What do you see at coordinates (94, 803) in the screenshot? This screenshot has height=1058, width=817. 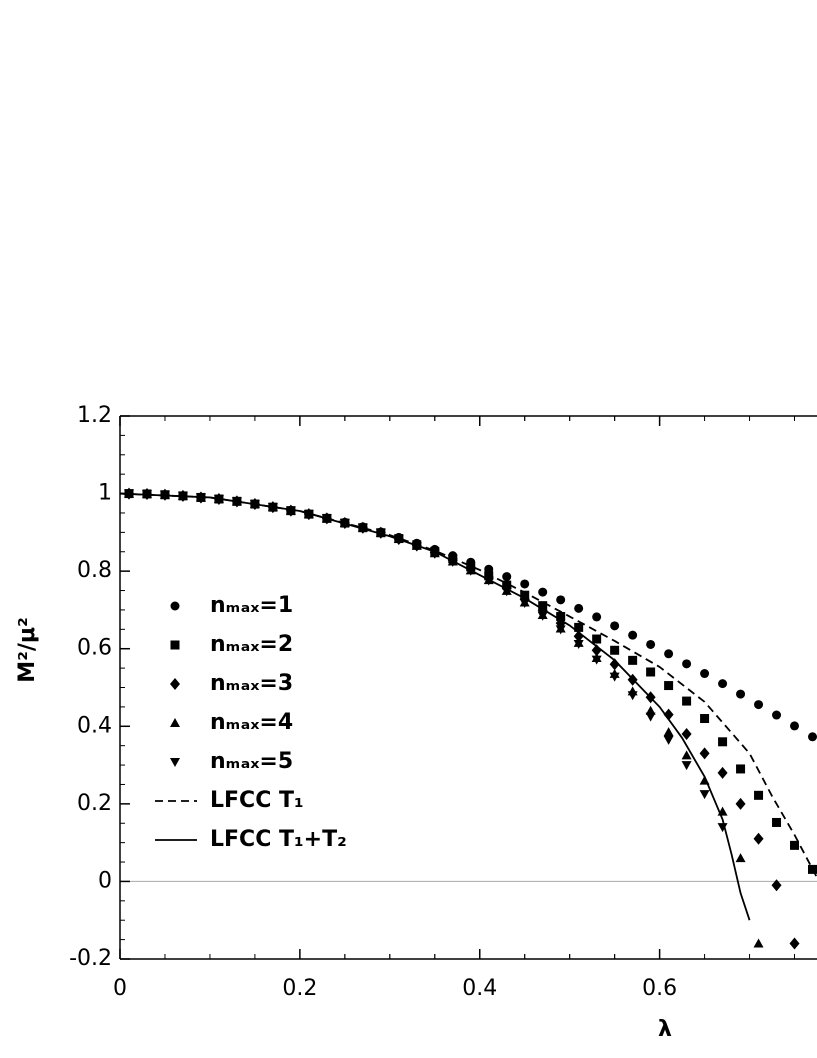 I see `y-tick-label: 0.2` at bounding box center [94, 803].